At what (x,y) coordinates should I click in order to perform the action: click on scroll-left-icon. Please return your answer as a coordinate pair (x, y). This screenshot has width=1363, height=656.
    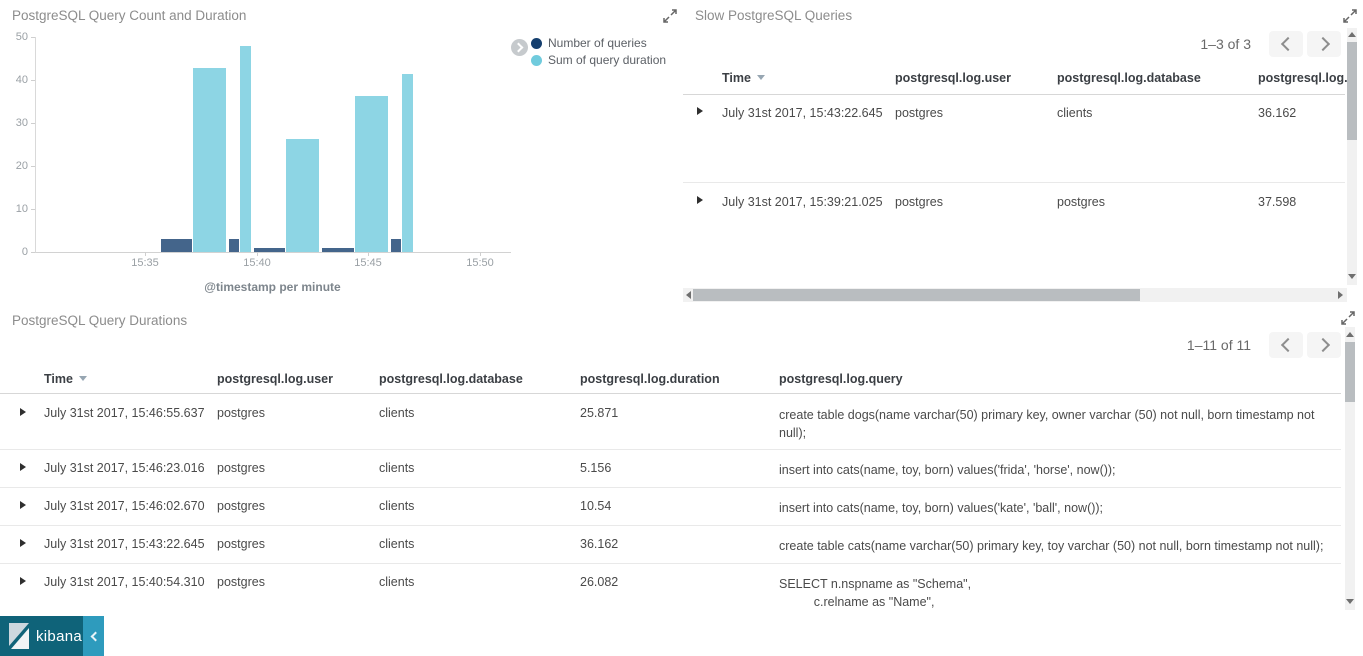
    Looking at the image, I should click on (688, 295).